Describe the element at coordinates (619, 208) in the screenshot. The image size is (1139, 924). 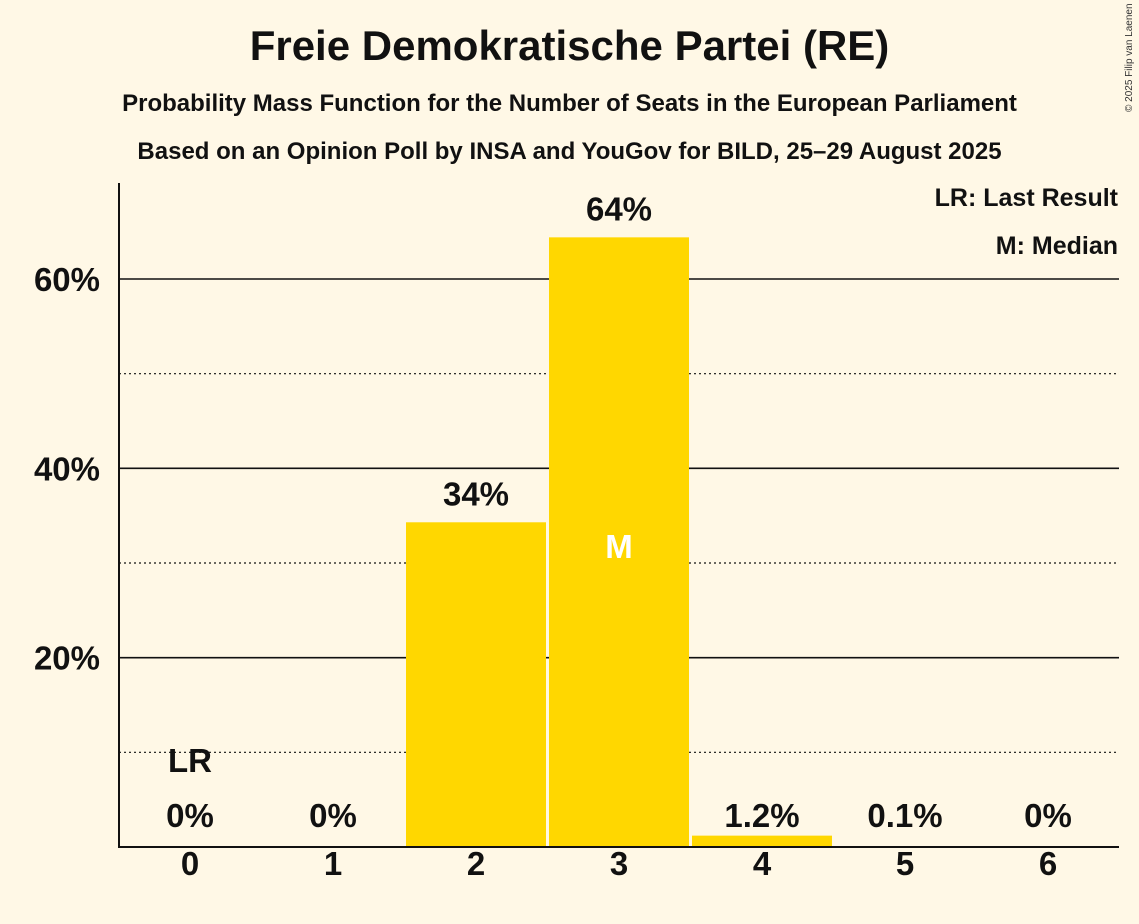
I see `data-label: 64%` at that location.